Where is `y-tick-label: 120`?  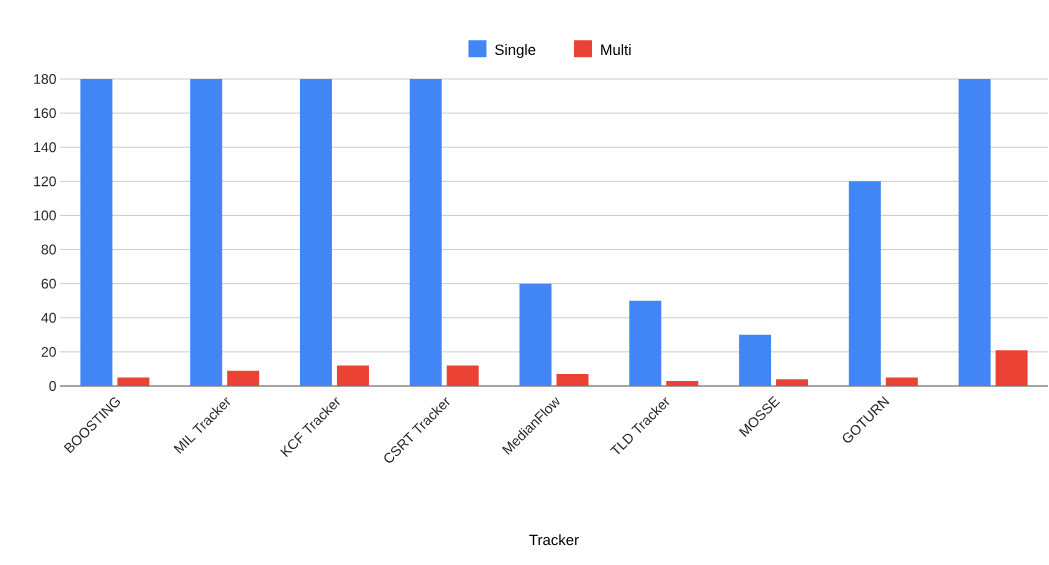
y-tick-label: 120 is located at coordinates (45, 181).